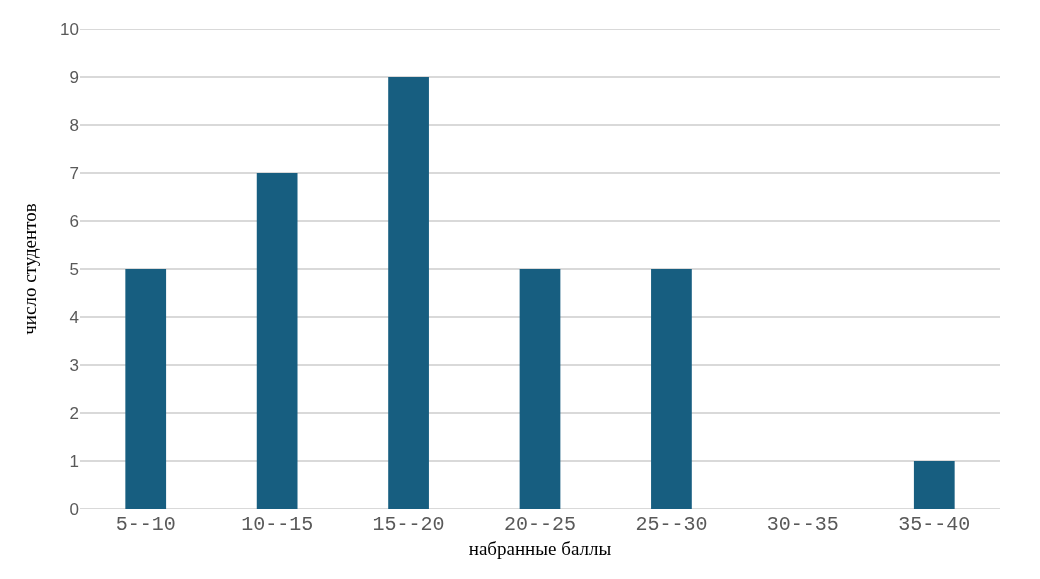 The width and height of the screenshot is (1040, 579). What do you see at coordinates (277, 524) in the screenshot?
I see `x-tick-label: 10--15` at bounding box center [277, 524].